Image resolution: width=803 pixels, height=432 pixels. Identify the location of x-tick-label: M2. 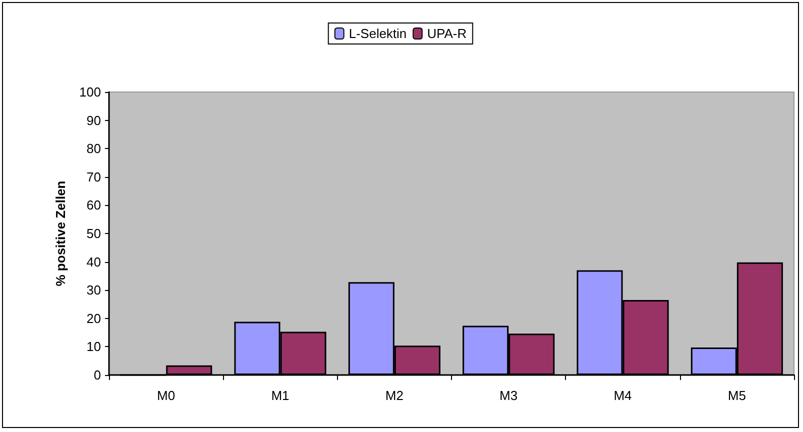
(394, 395).